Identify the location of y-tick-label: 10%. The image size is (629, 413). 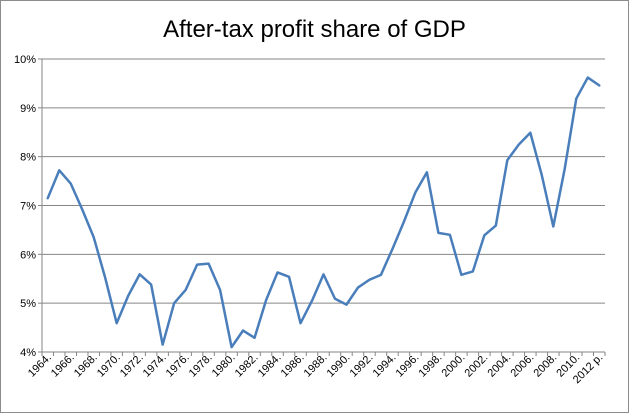
(25, 60).